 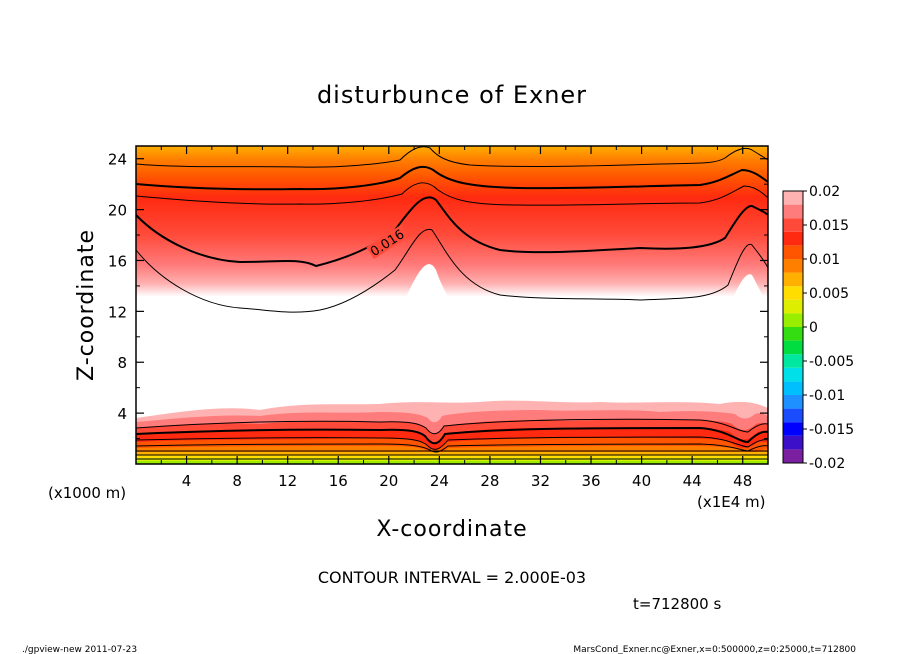 I want to click on x-tick-label: 36, so click(x=590, y=481).